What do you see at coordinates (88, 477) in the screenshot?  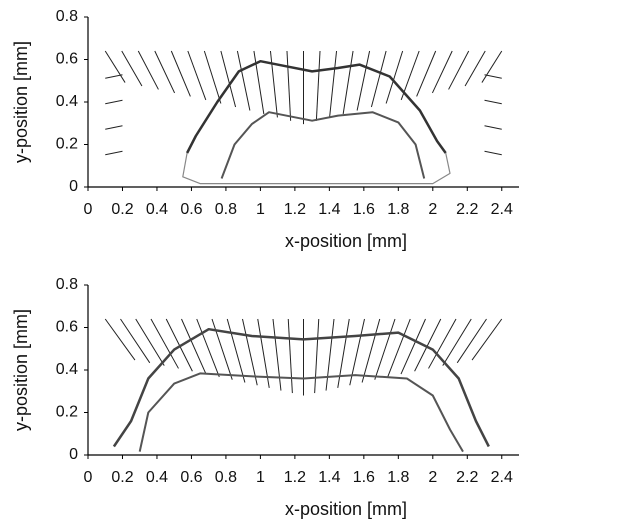 I see `x-tick-label: 0` at bounding box center [88, 477].